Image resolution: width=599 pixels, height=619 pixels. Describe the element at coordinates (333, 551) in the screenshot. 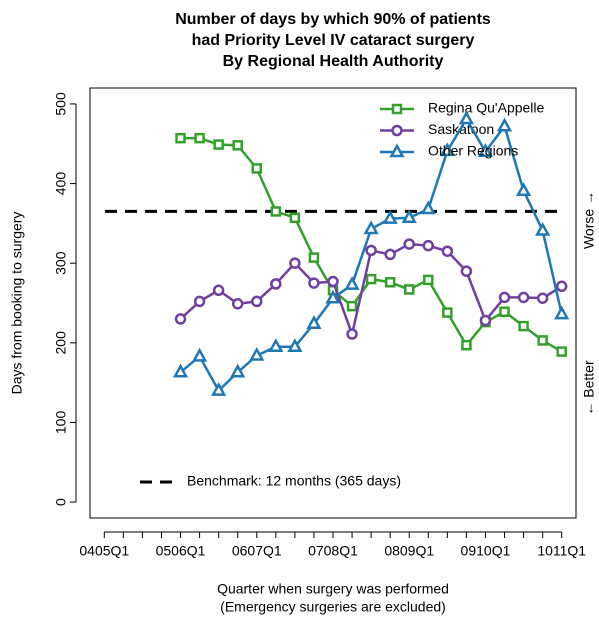

I see `x-tick-label: 0708Q1` at that location.